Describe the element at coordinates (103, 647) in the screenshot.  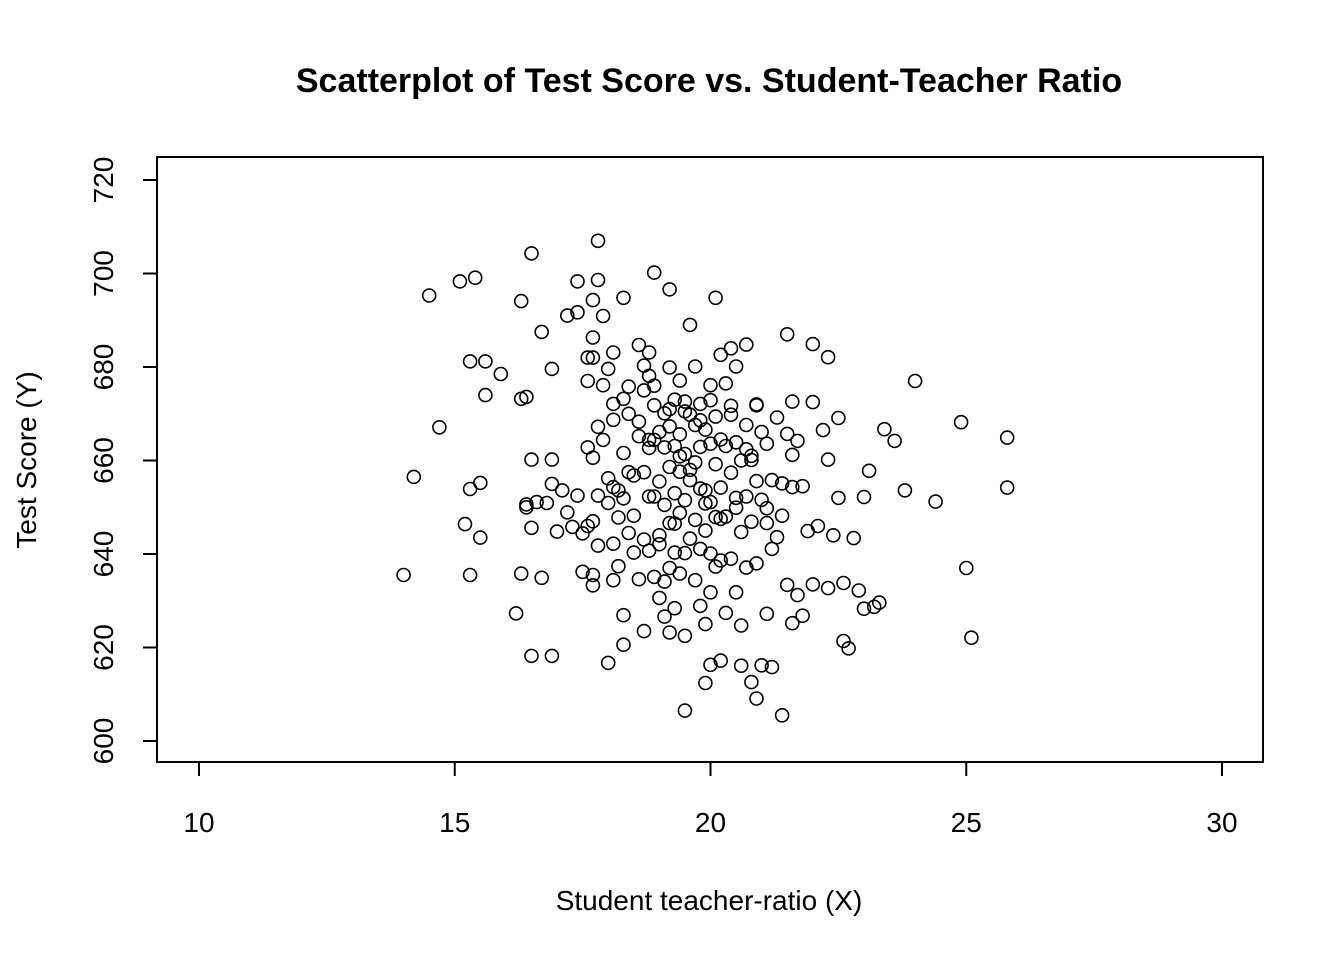
I see `y-tick-label: 620` at that location.